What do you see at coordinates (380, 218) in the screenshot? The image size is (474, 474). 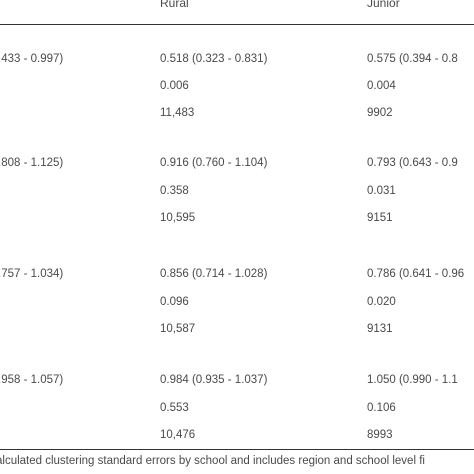 I see `junior-n: 9151` at bounding box center [380, 218].